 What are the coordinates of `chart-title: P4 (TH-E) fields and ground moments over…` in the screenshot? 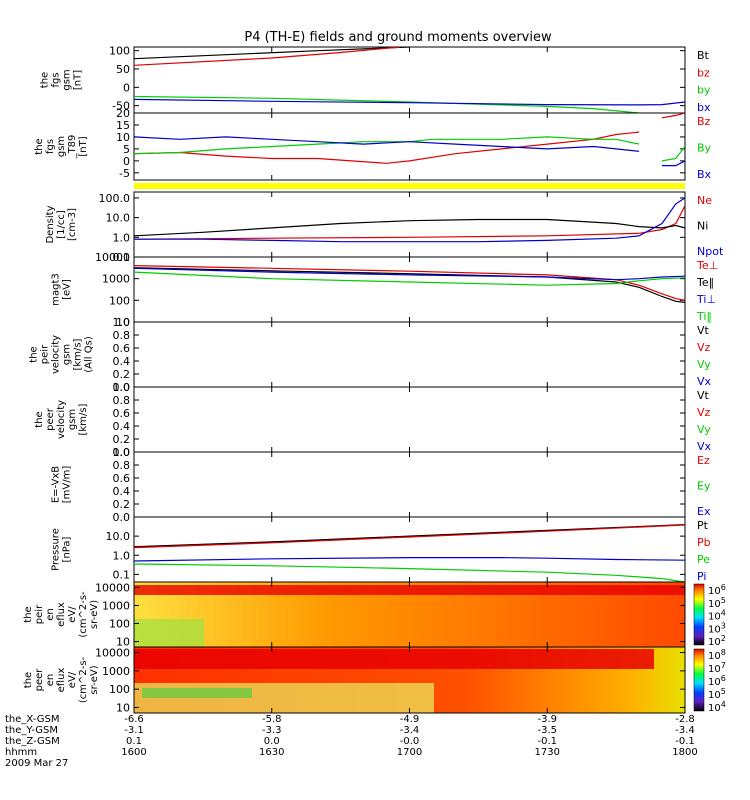 It's located at (398, 37).